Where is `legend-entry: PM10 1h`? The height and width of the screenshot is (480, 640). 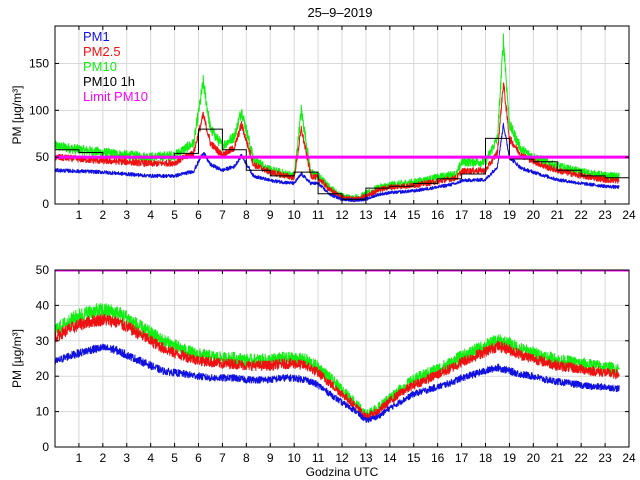 legend-entry: PM10 1h is located at coordinates (109, 81).